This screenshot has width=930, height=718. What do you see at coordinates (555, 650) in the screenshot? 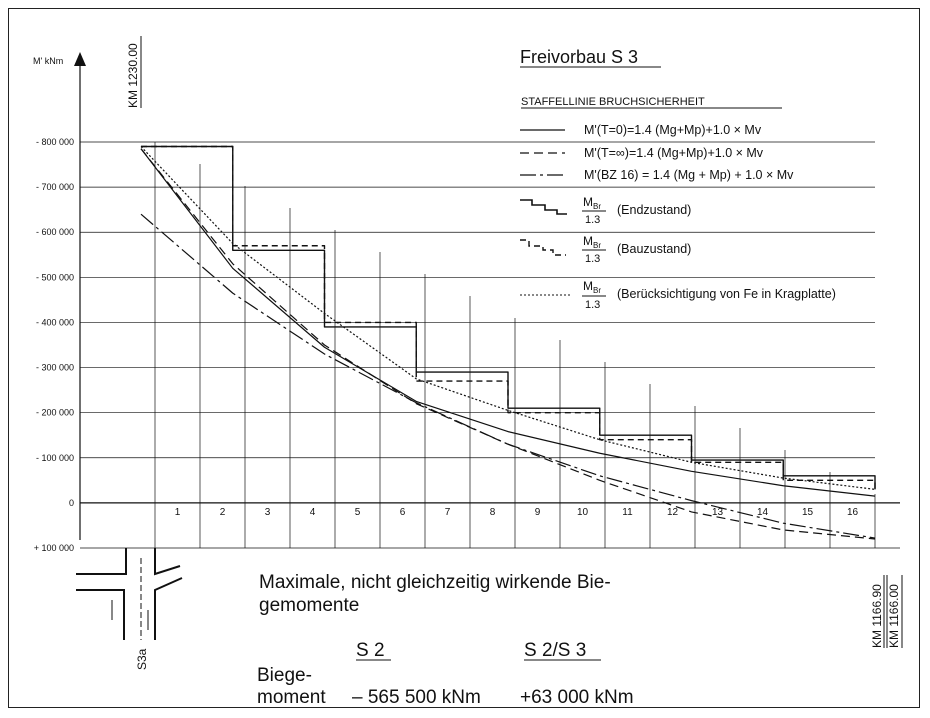
I see `caption-col2-header: S 2/S 3` at bounding box center [555, 650].